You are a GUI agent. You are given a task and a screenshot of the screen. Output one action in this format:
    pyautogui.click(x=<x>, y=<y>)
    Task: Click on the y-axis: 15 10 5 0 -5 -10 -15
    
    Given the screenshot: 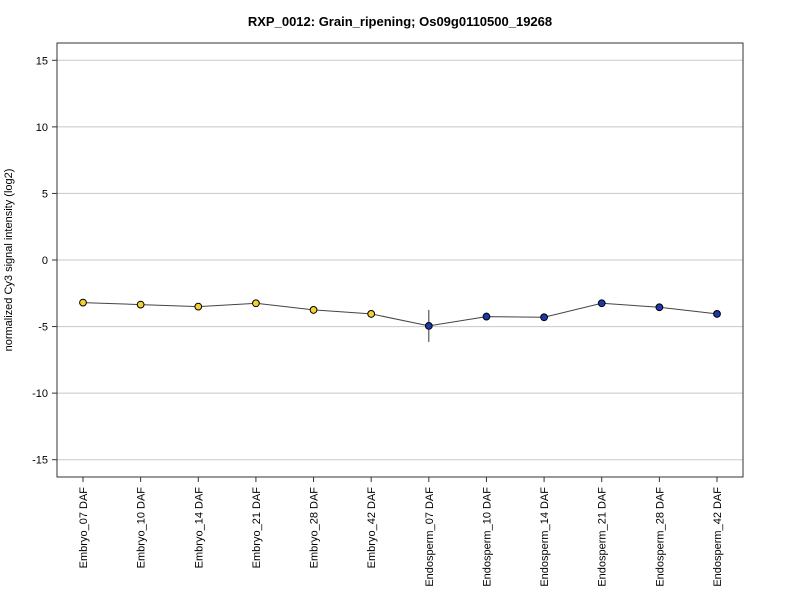 What is the action you would take?
    pyautogui.click(x=44, y=261)
    